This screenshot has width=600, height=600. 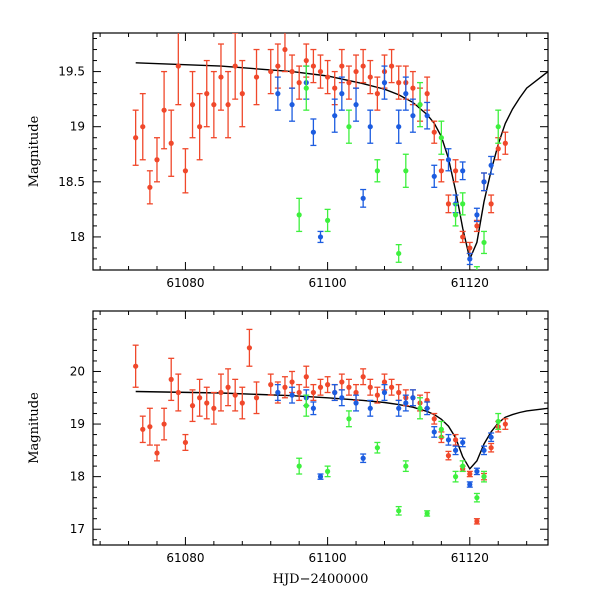 I want to click on bottom-y-axis-label: Magnitude, so click(x=34, y=428).